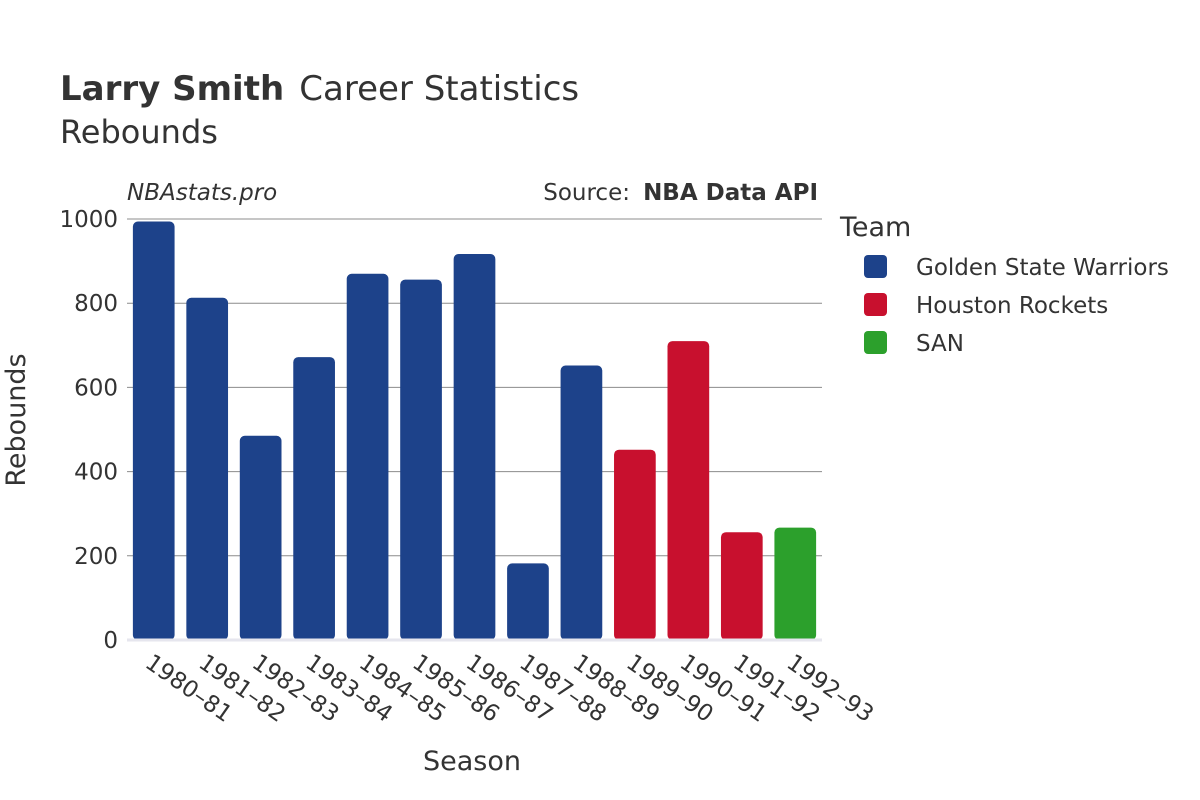 Image resolution: width=1200 pixels, height=800 pixels. Describe the element at coordinates (96, 388) in the screenshot. I see `y-tick-label: 600` at that location.